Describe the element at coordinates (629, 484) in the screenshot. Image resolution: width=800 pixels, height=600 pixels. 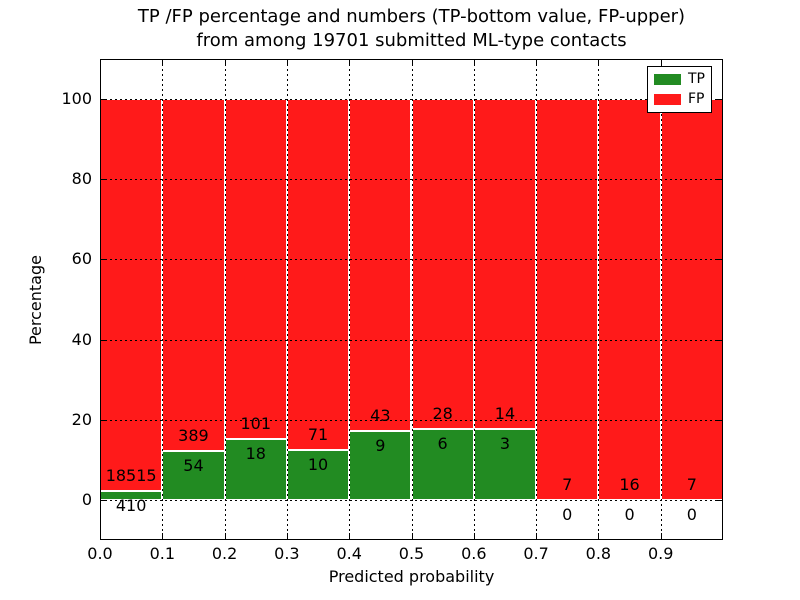
I see `fp-count-label: 16` at that location.